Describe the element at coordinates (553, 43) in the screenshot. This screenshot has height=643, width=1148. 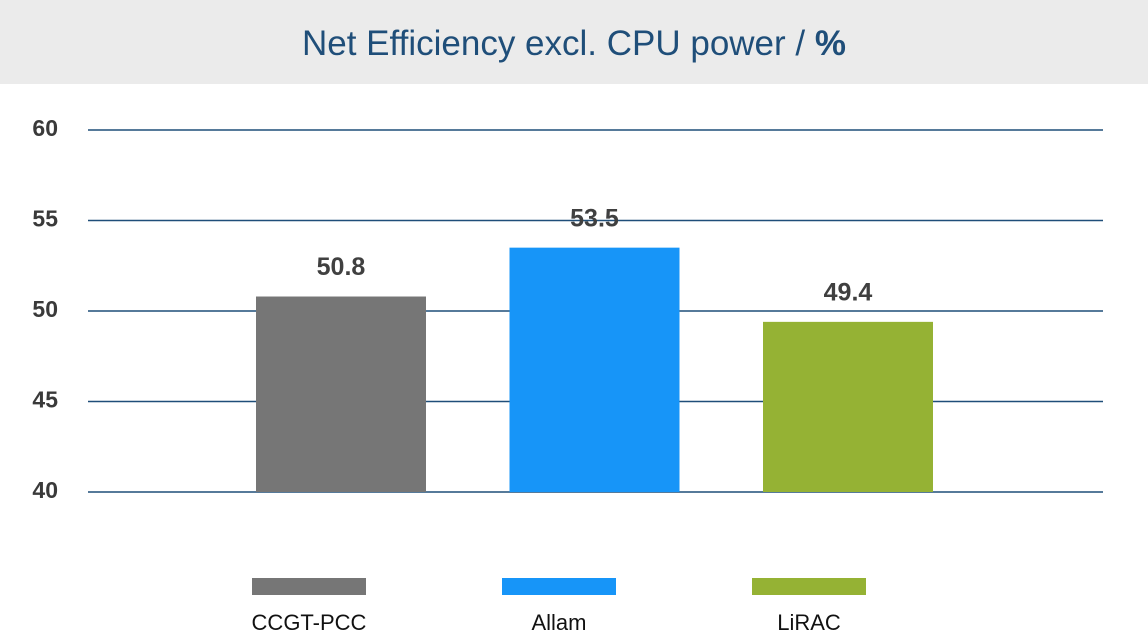
I see `title-text: Net Efficiency excl. CPU power /` at that location.